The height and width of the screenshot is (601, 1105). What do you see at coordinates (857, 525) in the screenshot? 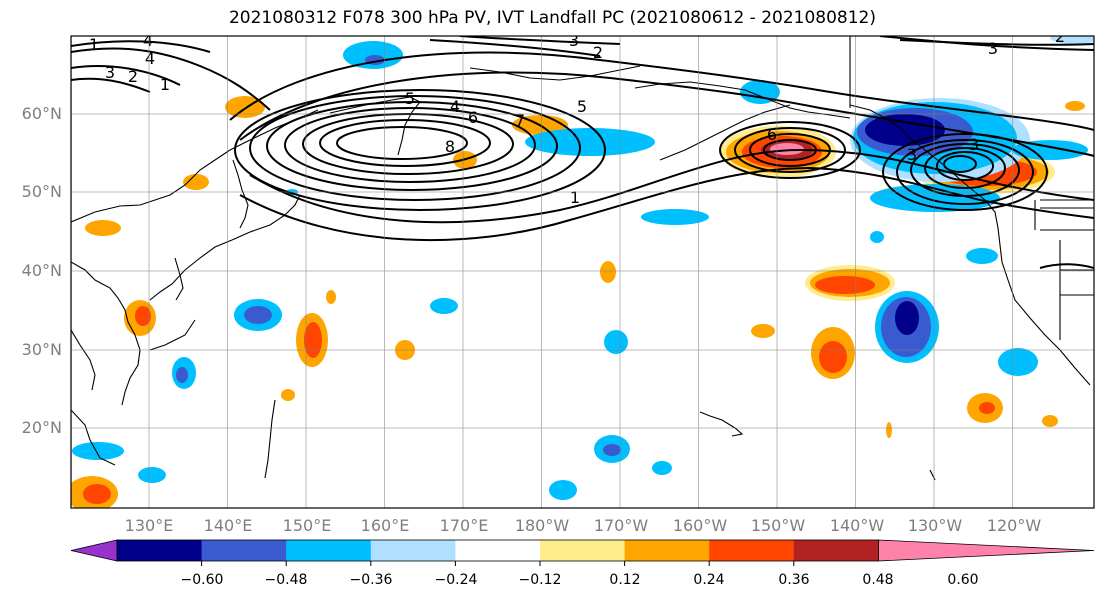
I see `lon-label: 140°W` at bounding box center [857, 525].